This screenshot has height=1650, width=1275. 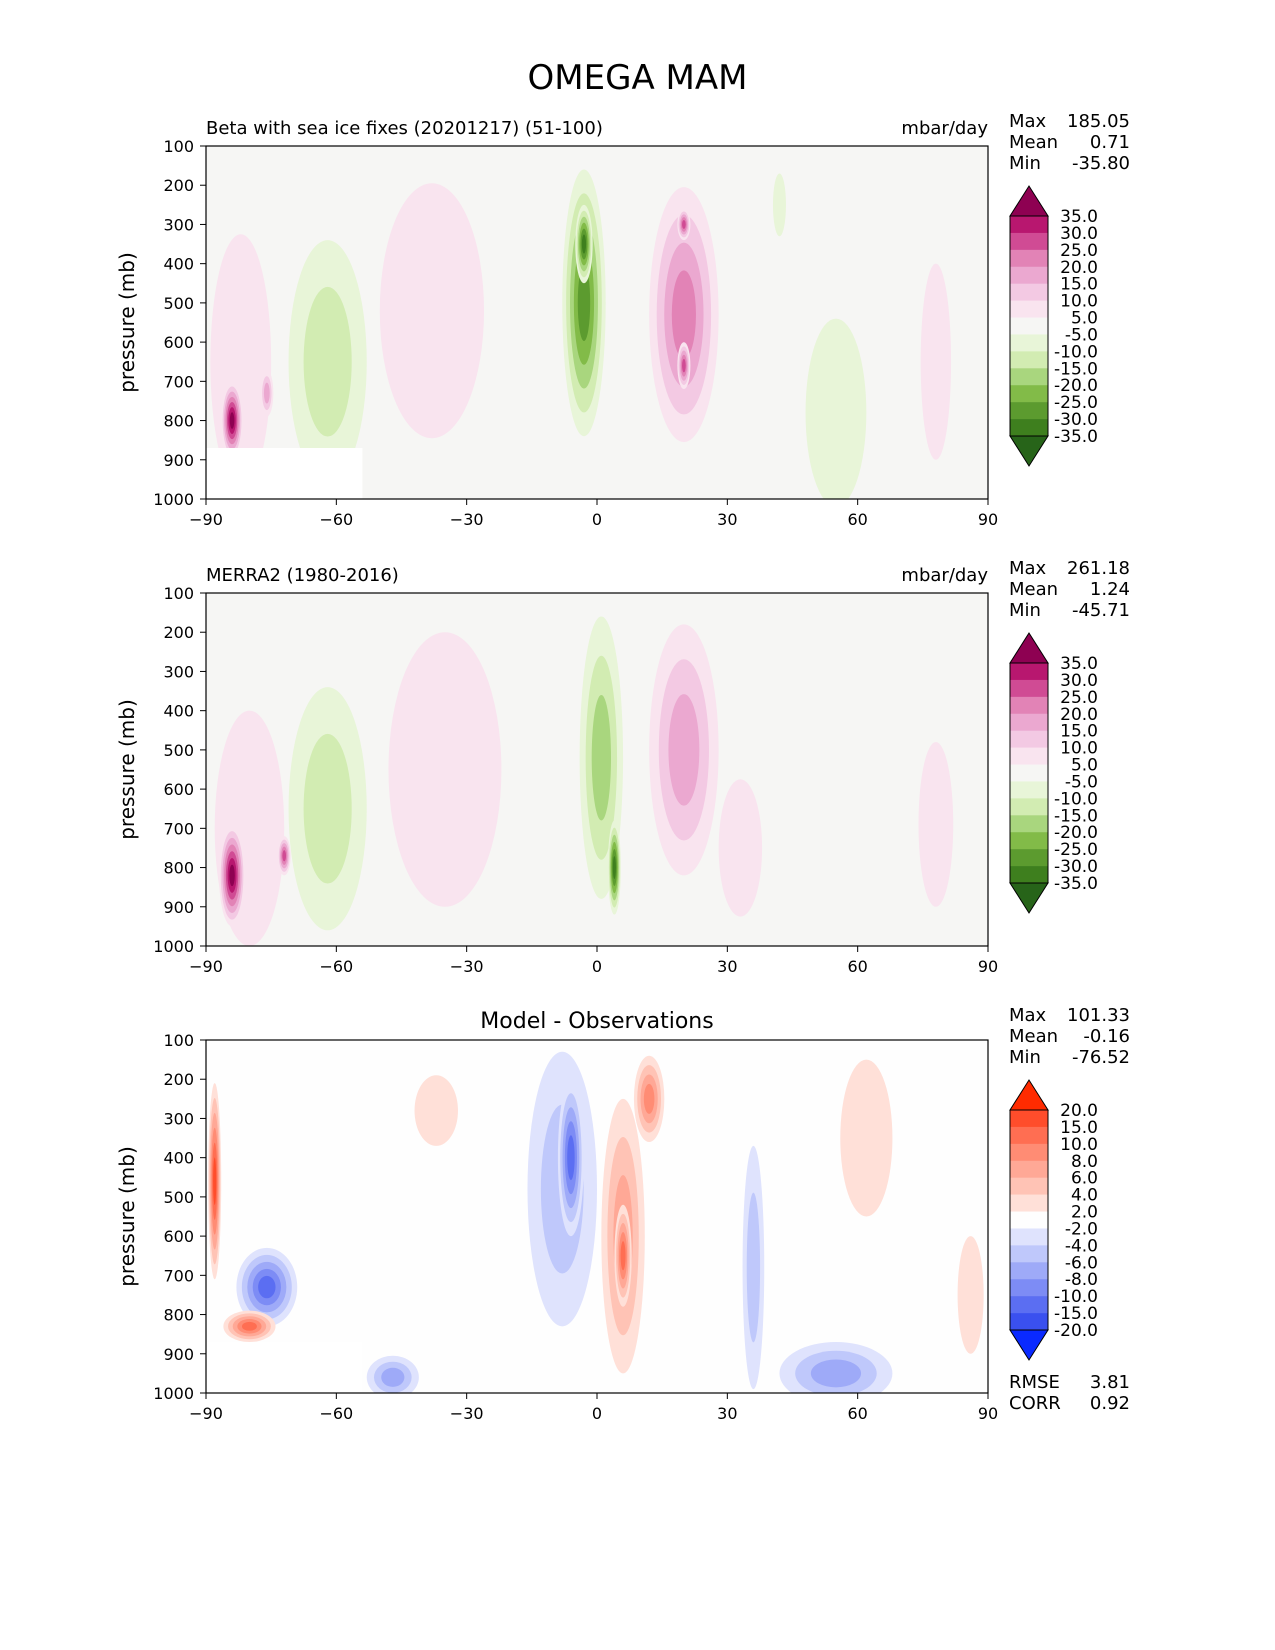 I want to click on panel-title: MERRA2 (1980-2016), so click(x=302, y=575).